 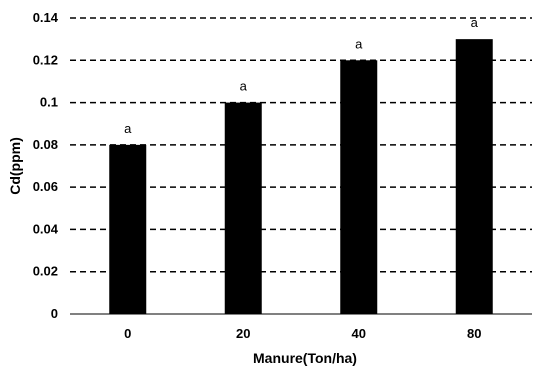 What do you see at coordinates (15, 166) in the screenshot?
I see `y-axis-title: Cd(ppm)` at bounding box center [15, 166].